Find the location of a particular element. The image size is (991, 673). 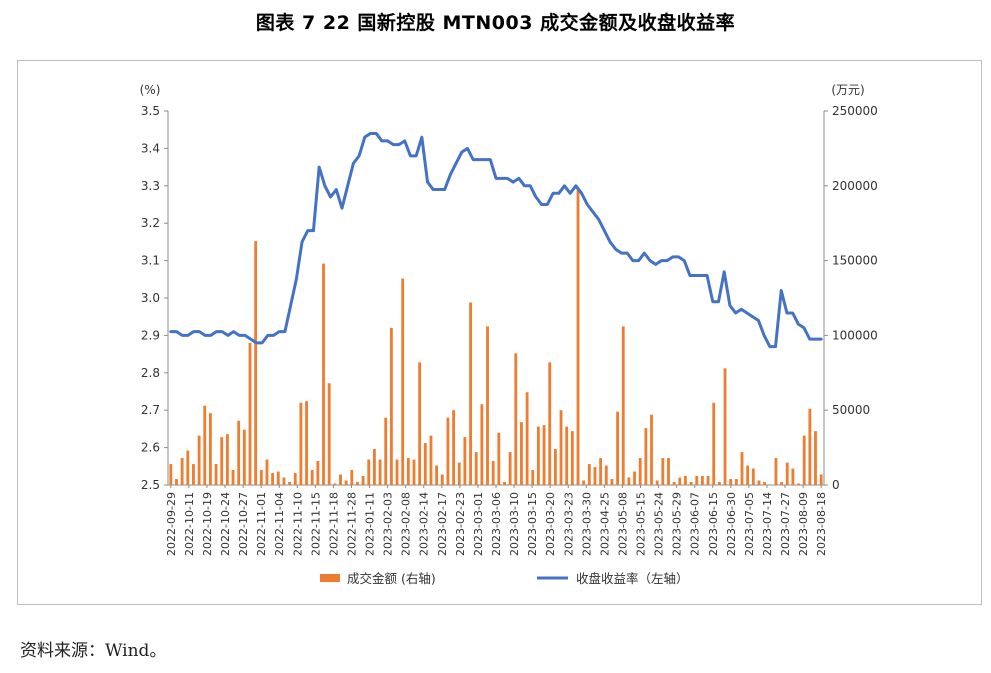

x-tick-label: 2023-07-05 is located at coordinates (749, 524).